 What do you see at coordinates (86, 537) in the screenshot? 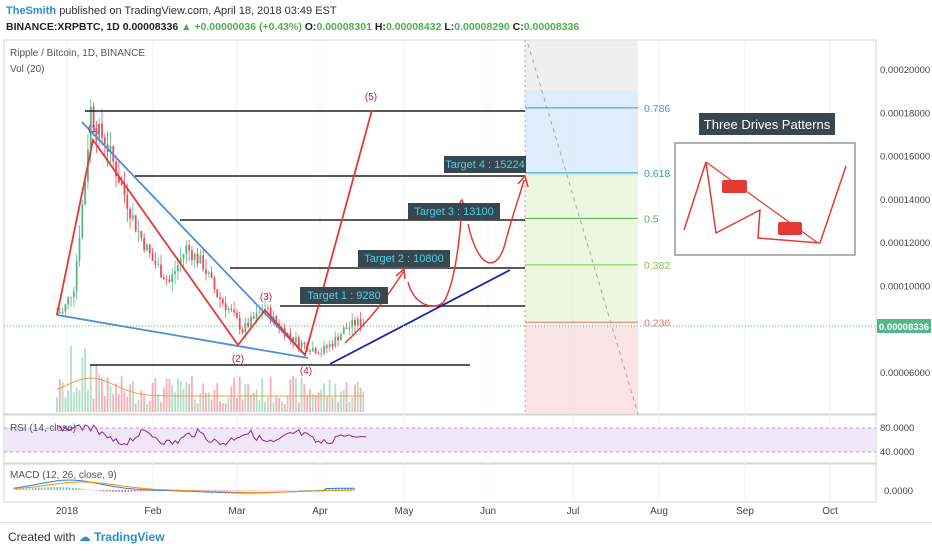
I see `created-with: Created with ☁ TradingView` at bounding box center [86, 537].